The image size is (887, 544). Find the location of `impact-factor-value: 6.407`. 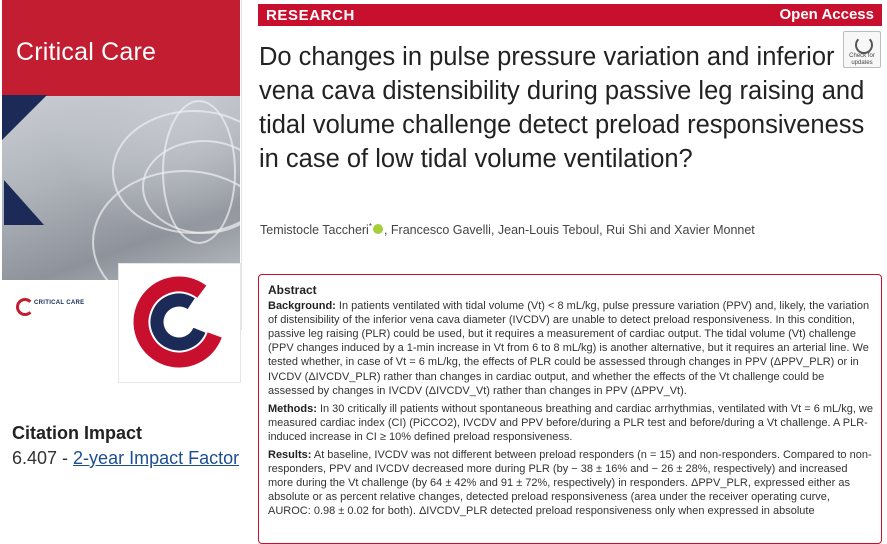

impact-factor-value: 6.407 is located at coordinates (35, 458).